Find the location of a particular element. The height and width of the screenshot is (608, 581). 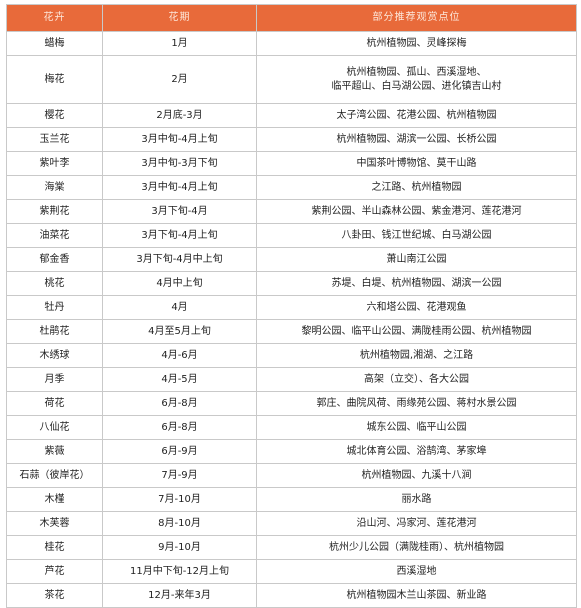

viewing-spot-line: 之江路、杭州植物园 is located at coordinates (416, 187).